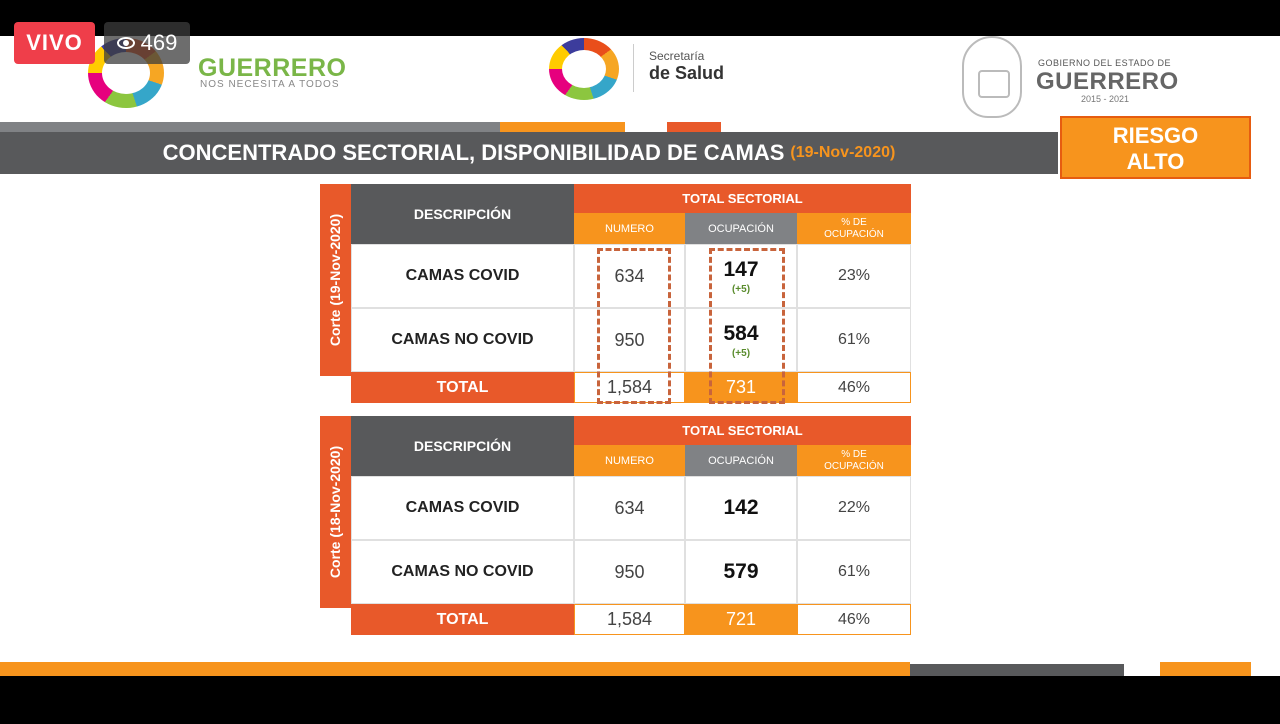  I want to click on row-occupation: 147 (+5), so click(741, 276).